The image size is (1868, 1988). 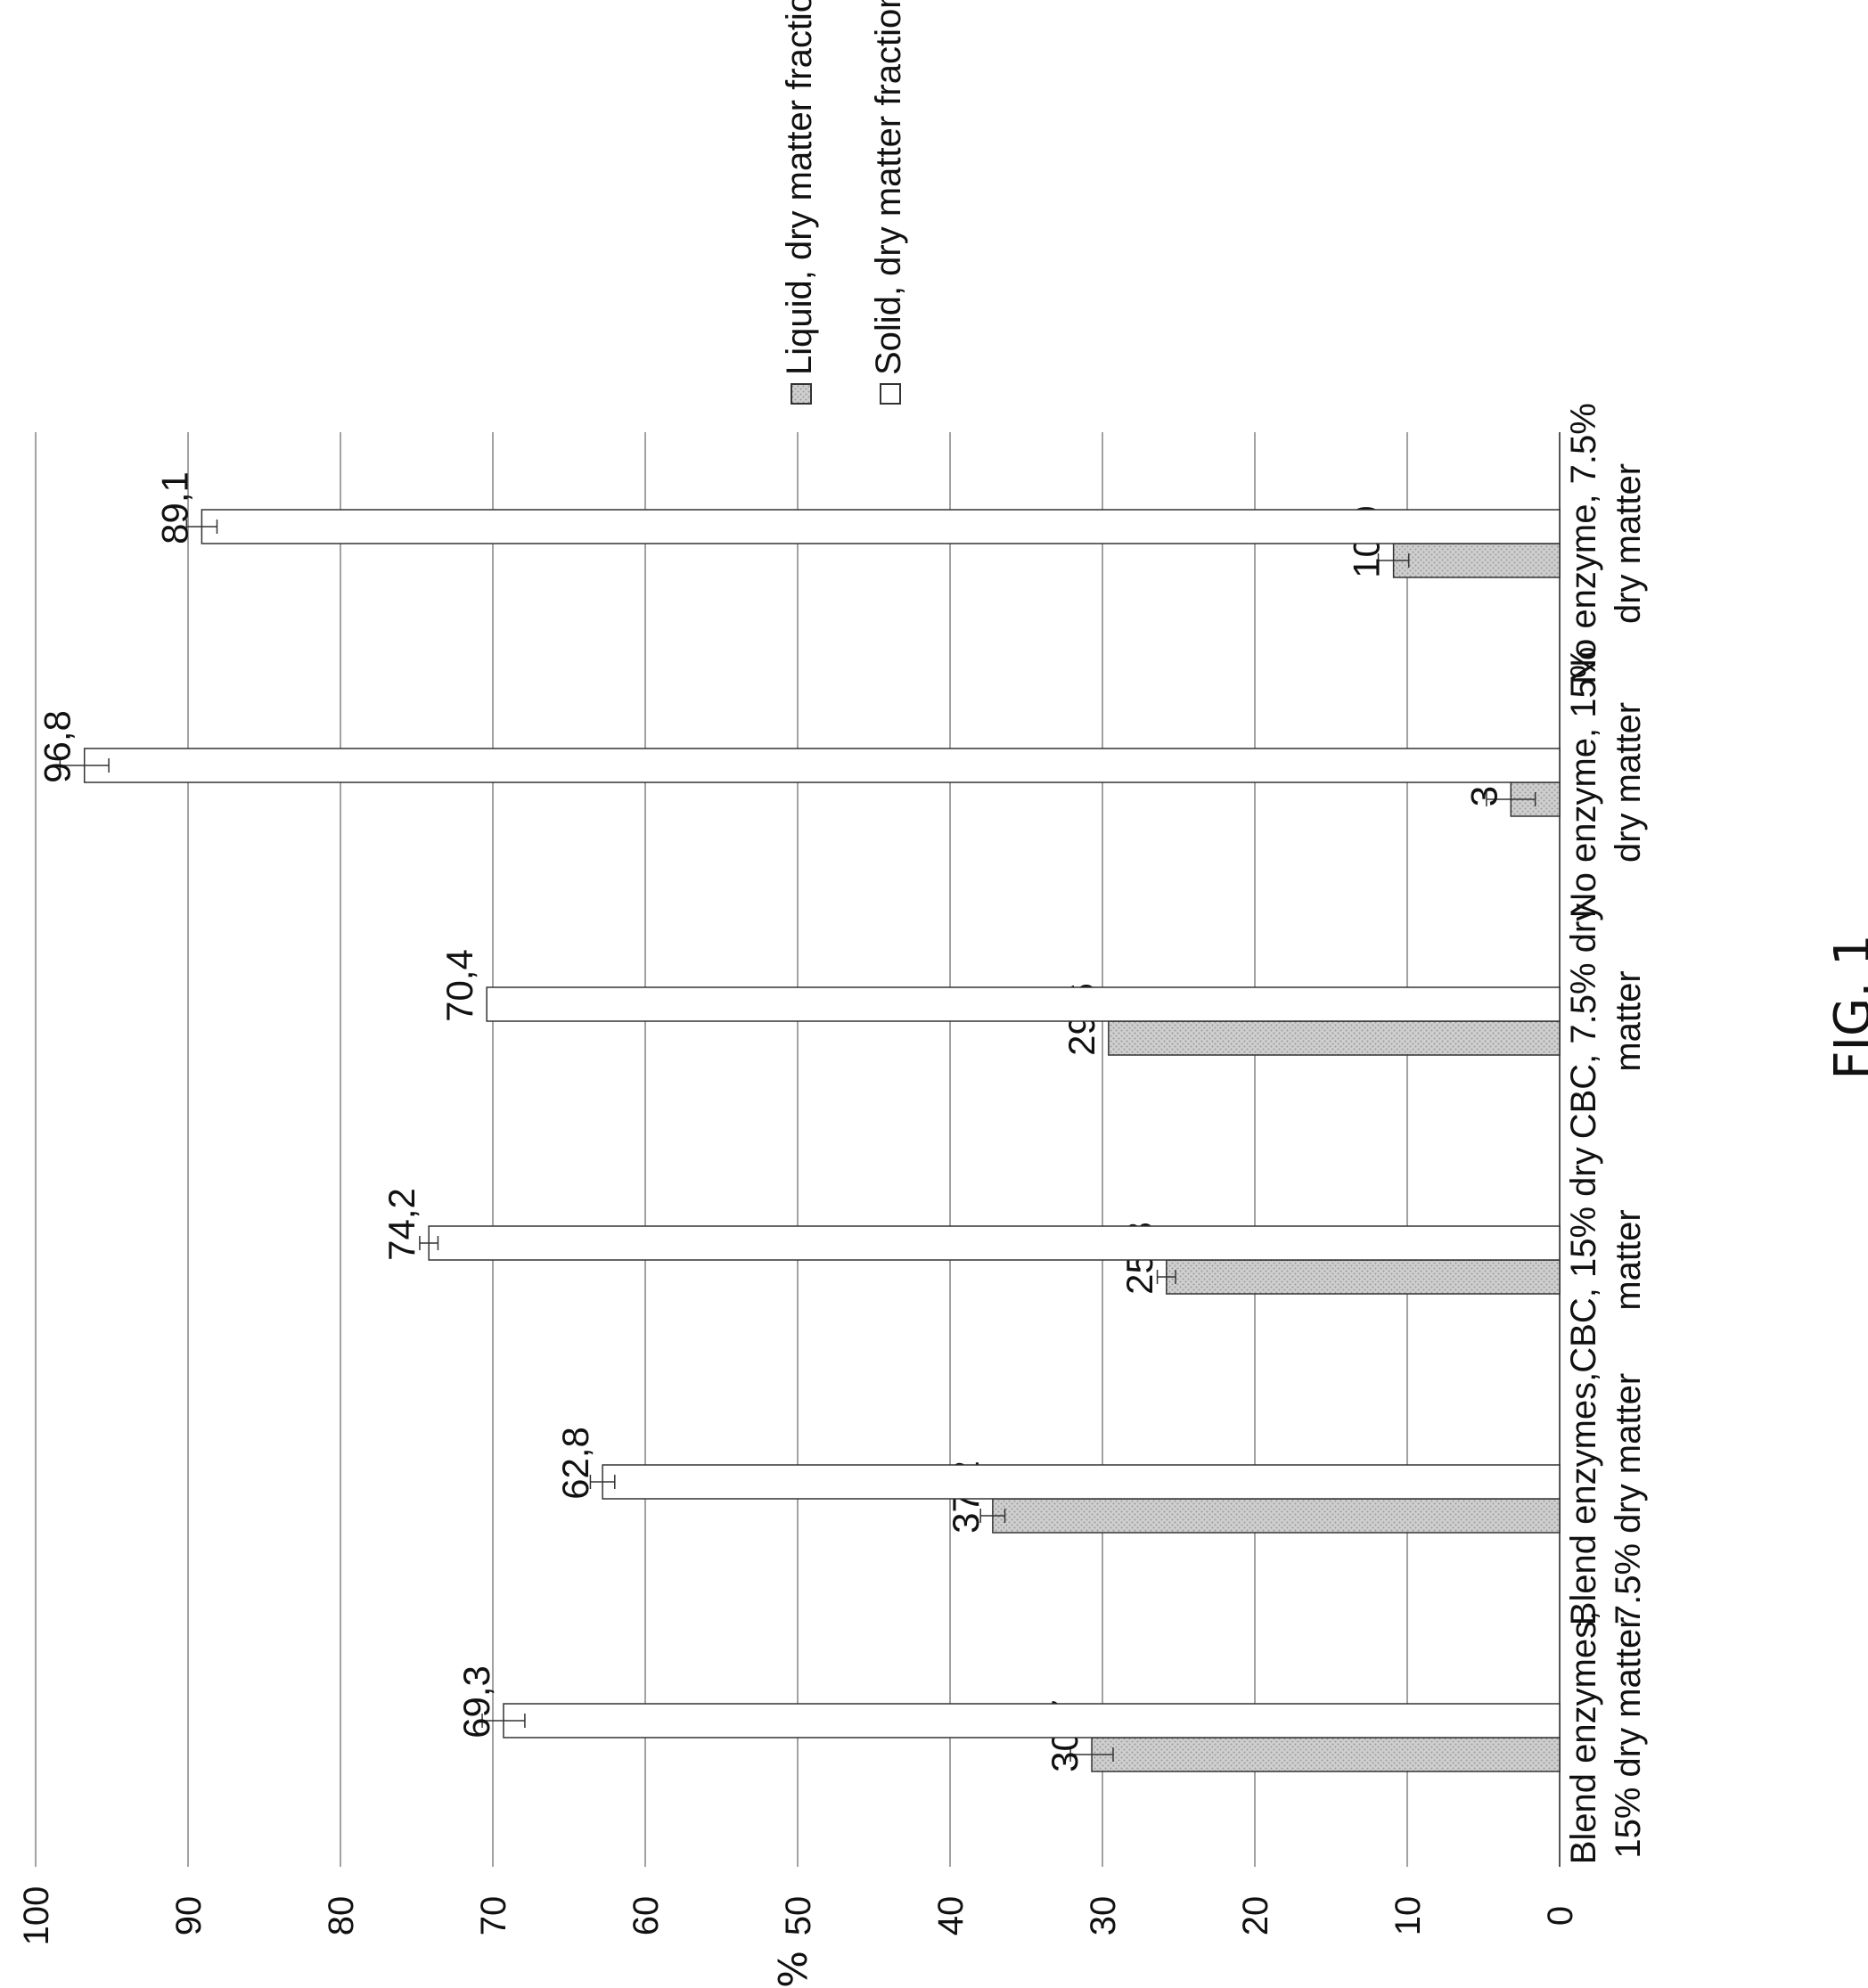 What do you see at coordinates (1583, 544) in the screenshot?
I see `category-label-line: No enzyme, 7.5%` at bounding box center [1583, 544].